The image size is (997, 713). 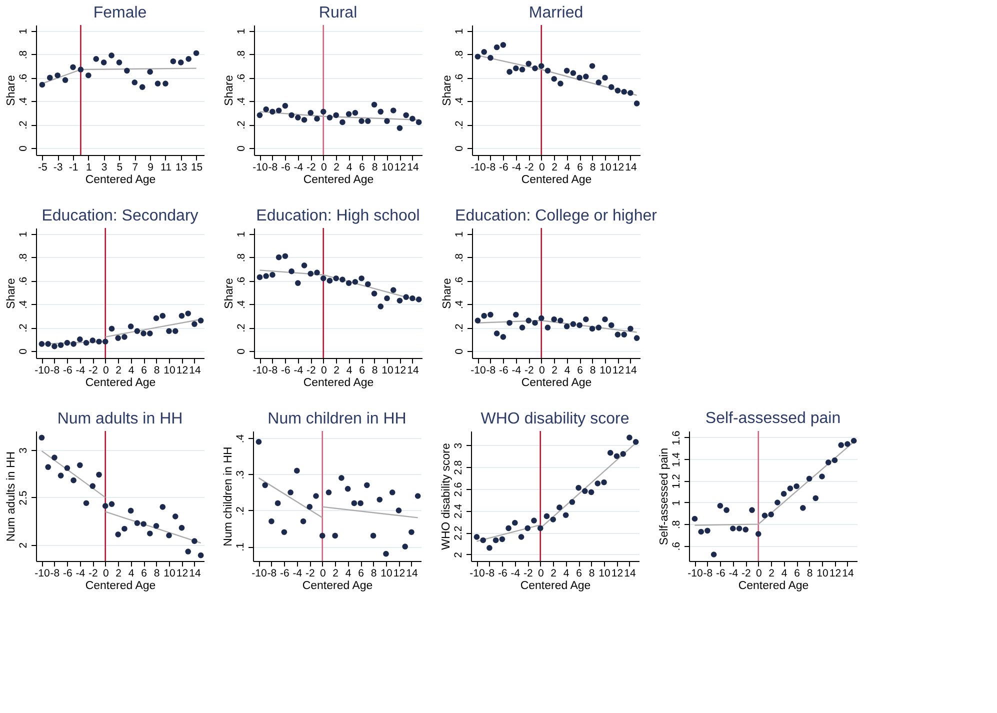 What do you see at coordinates (166, 168) in the screenshot?
I see `x-tick-label: 11` at bounding box center [166, 168].